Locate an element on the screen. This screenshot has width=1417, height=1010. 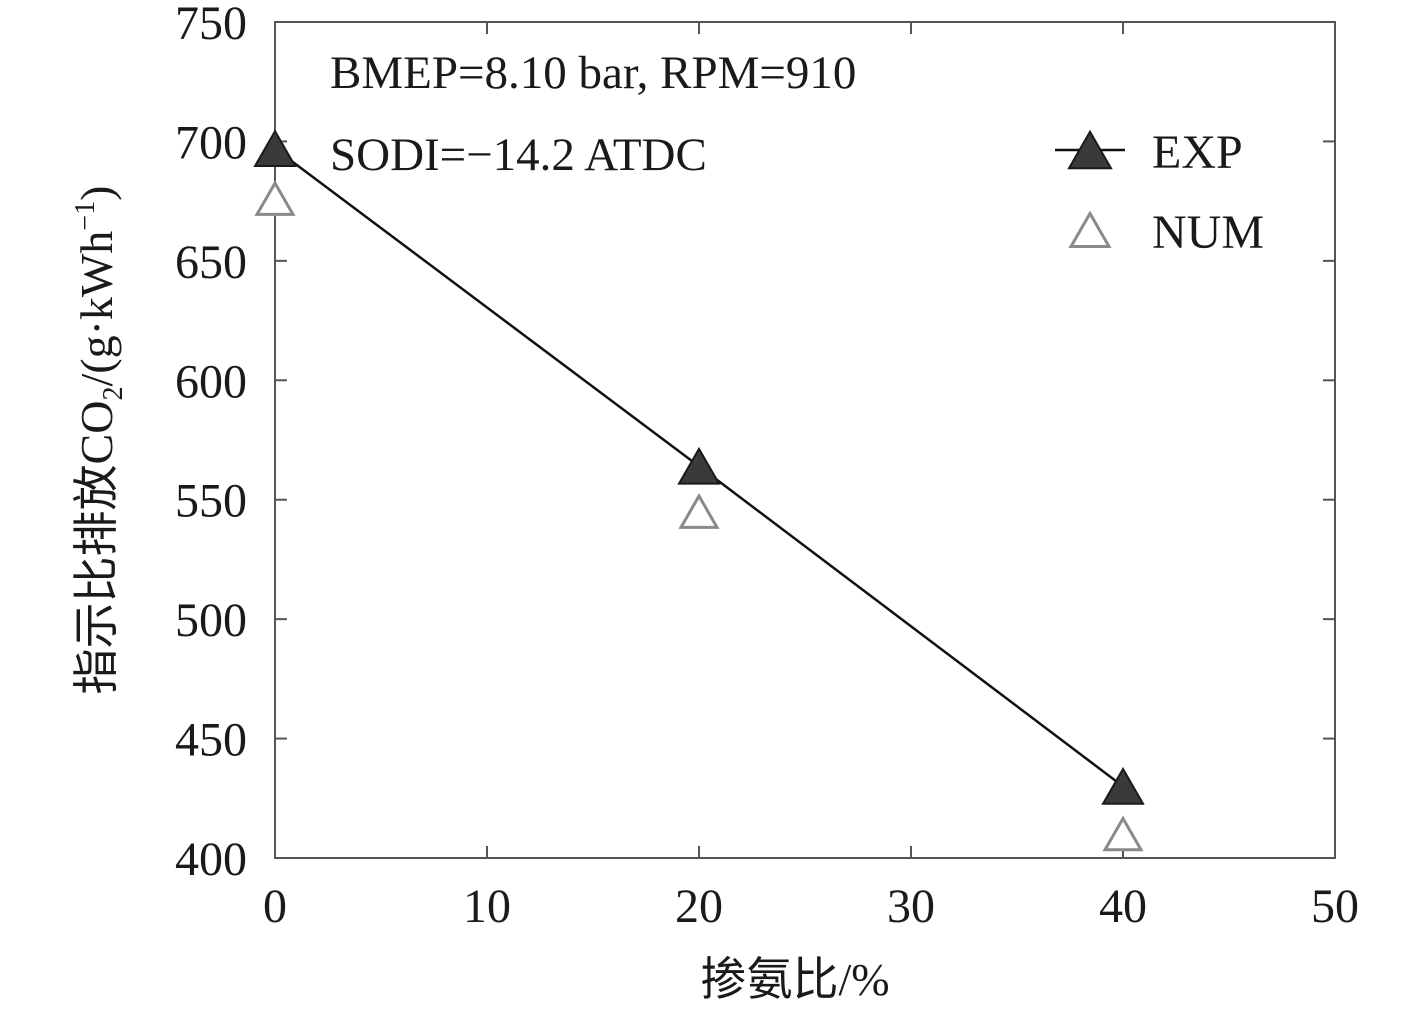
x-tick-label: 10 is located at coordinates (487, 906).